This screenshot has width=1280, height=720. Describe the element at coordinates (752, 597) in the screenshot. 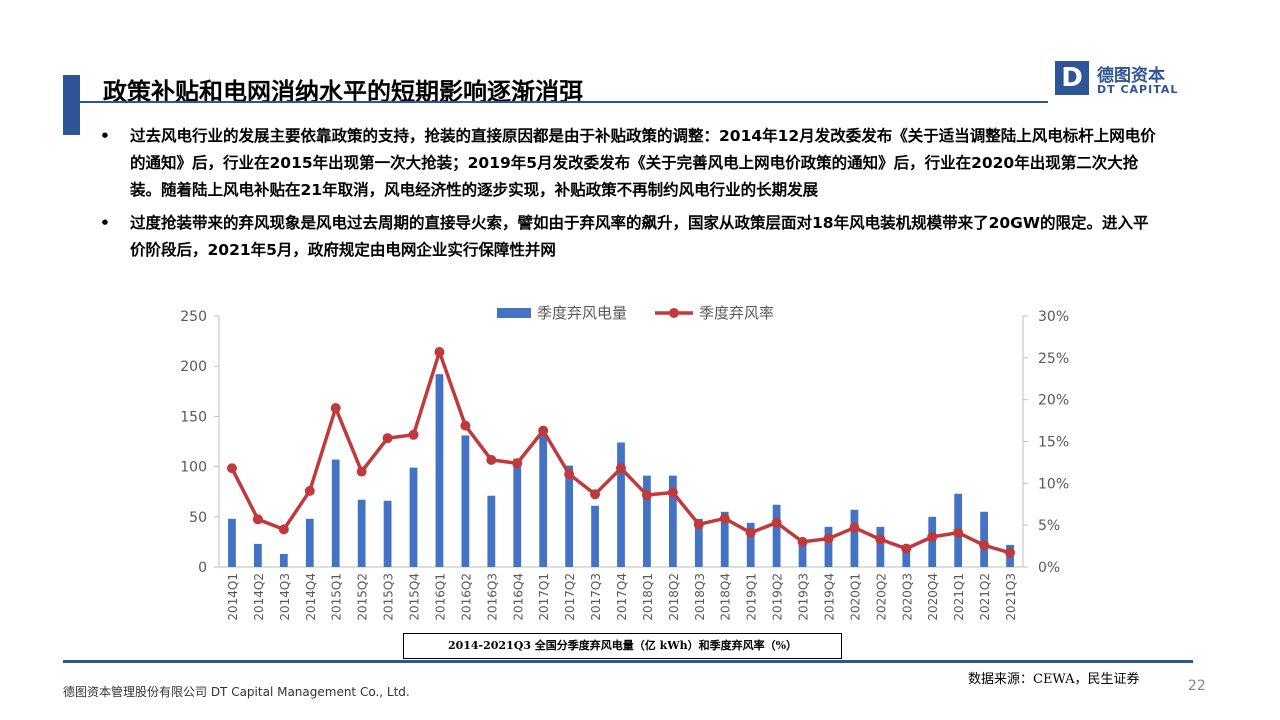

I see `x-tick-label: 2019Q1` at that location.